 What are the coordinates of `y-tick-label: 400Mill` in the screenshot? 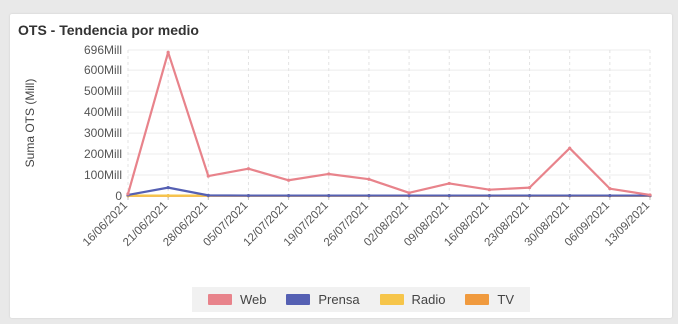 It's located at (103, 112).